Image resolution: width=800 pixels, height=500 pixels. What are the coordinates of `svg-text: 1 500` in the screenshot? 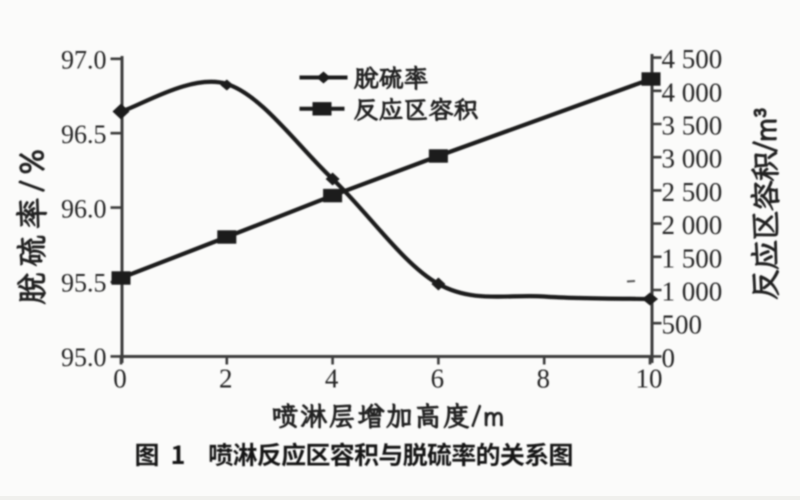 It's located at (692, 258).